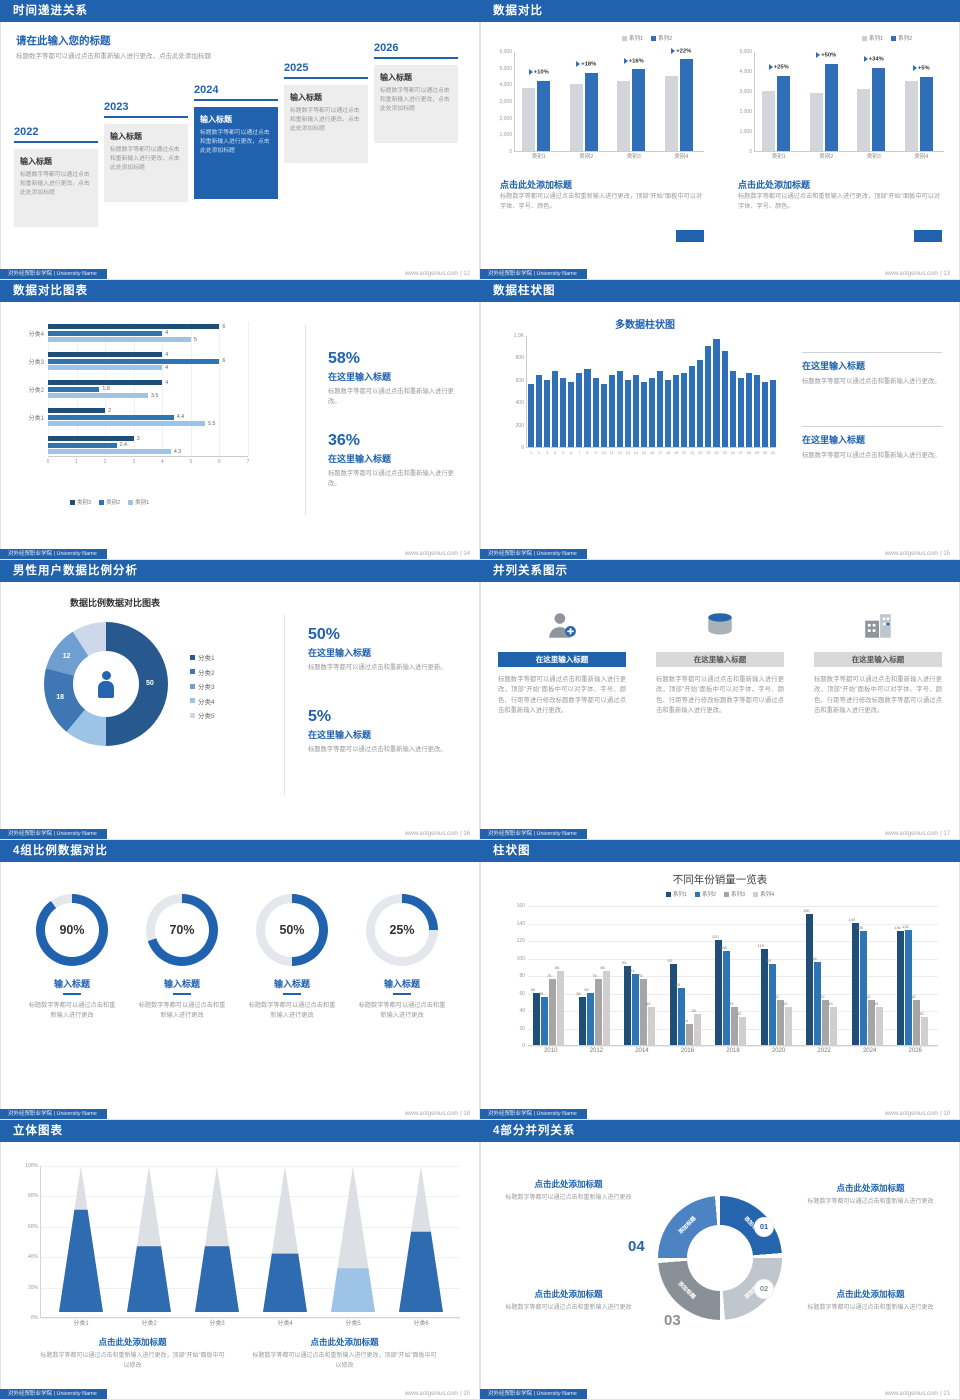 The image size is (960, 1400). Describe the element at coordinates (81, 1246) in the screenshot. I see `cone-item: 分类1` at that location.